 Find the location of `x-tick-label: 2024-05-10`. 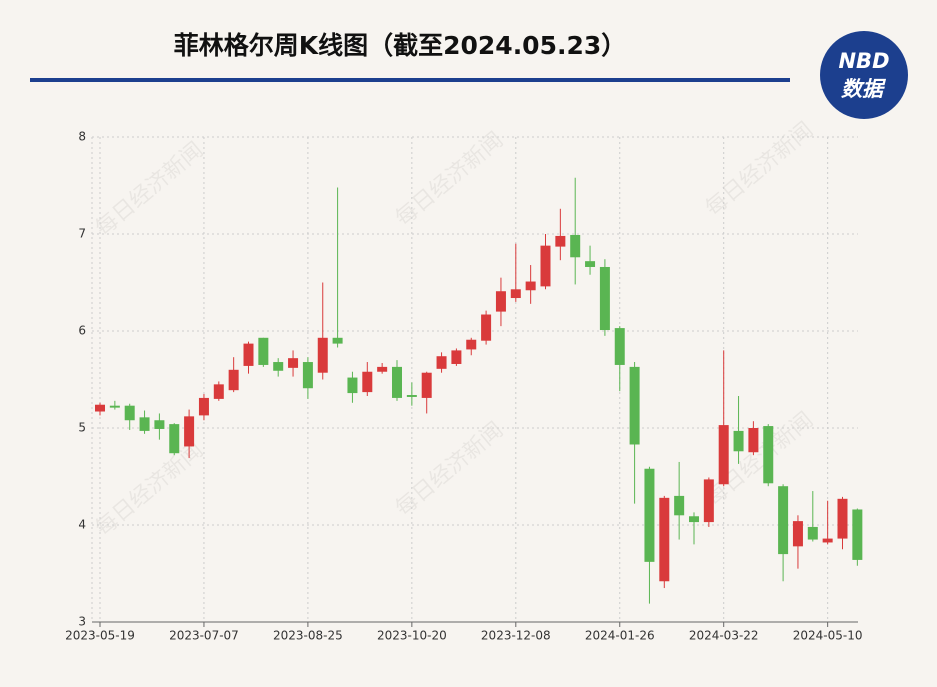

x-tick-label: 2024-05-10 is located at coordinates (828, 636).